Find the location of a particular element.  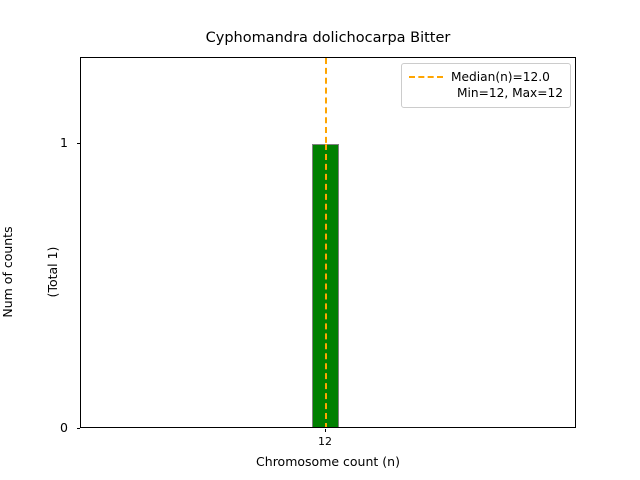

median-line-overlay is located at coordinates (326, 285).